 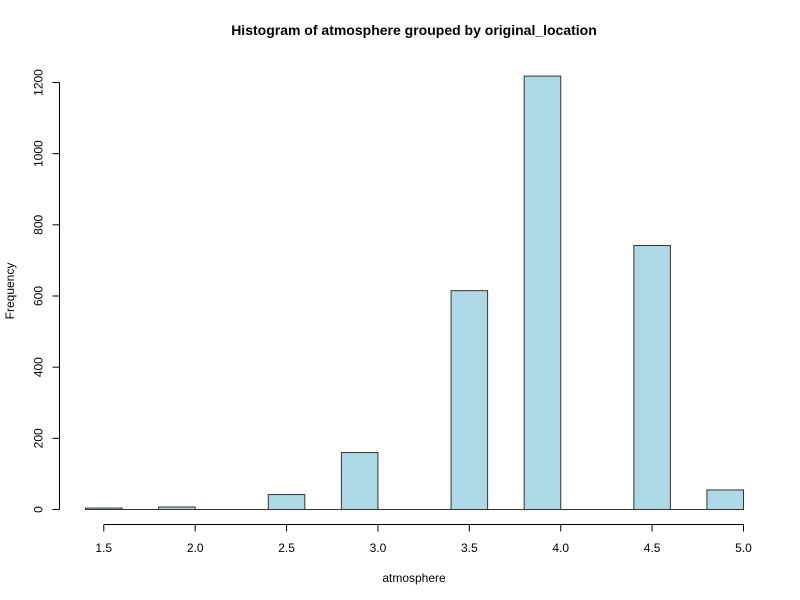 I want to click on y-axis: 0 200 400 600 800 1000 1200, so click(x=46, y=291).